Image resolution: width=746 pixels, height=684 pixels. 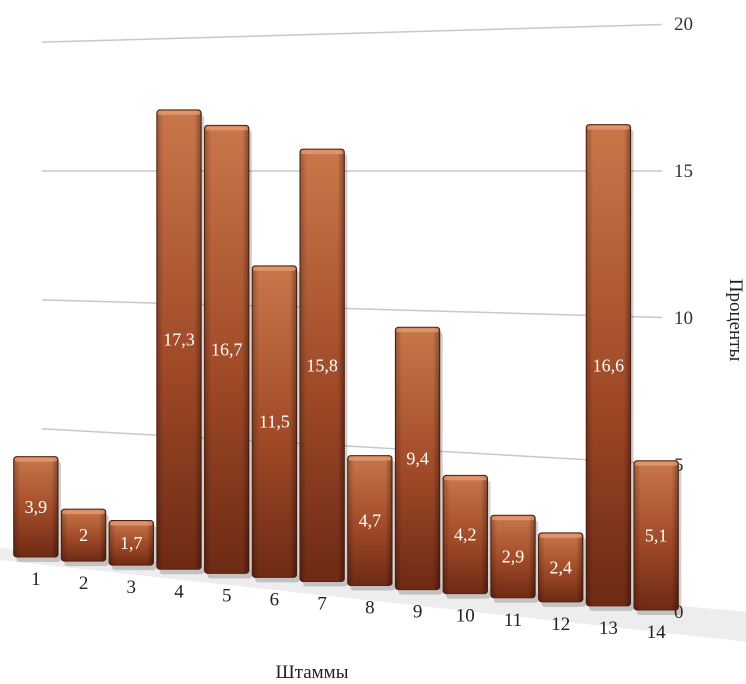 I want to click on data-label: 4,2, so click(x=465, y=535).